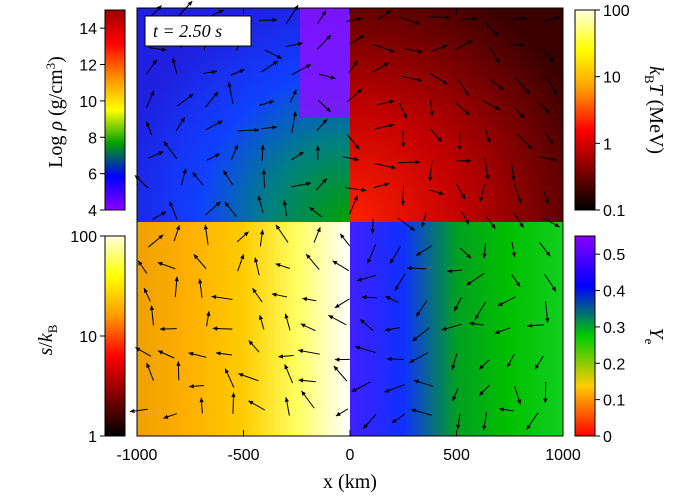 The width and height of the screenshot is (700, 500). What do you see at coordinates (88, 102) in the screenshot?
I see `colorbar-tick-label: 10` at bounding box center [88, 102].